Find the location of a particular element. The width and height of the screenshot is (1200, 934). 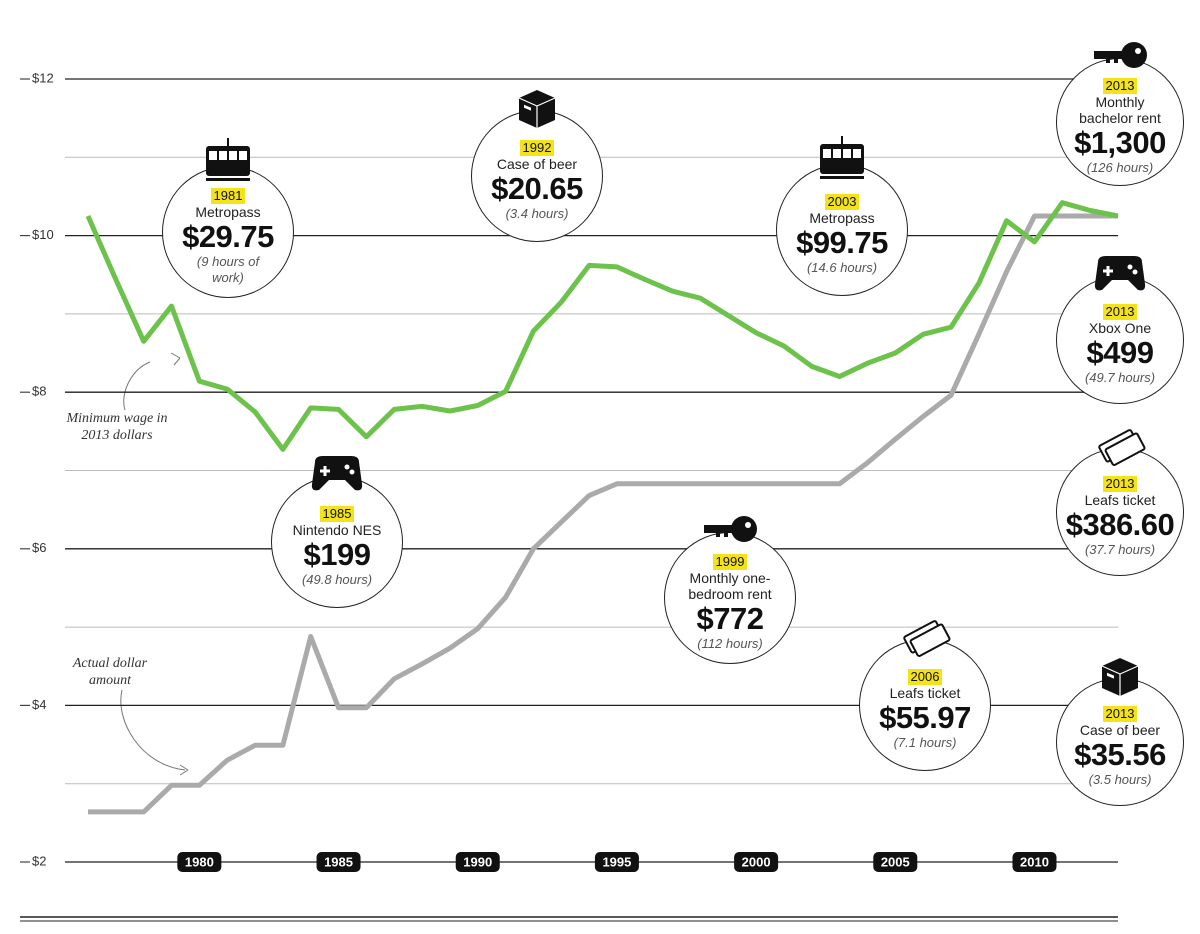

item-price: $29.75 is located at coordinates (228, 236).